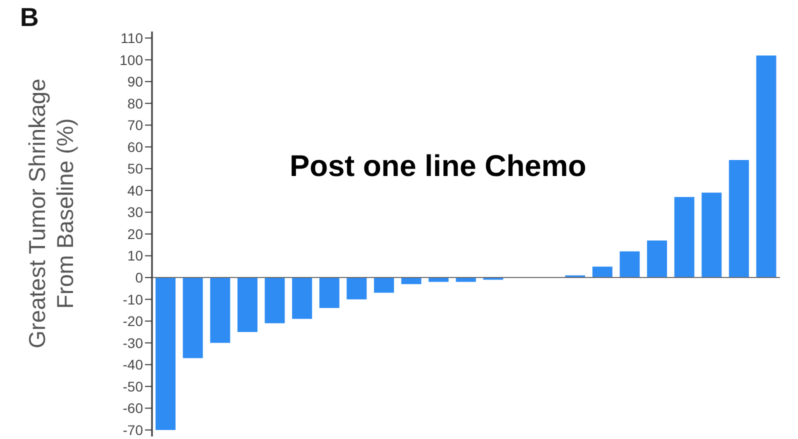  Describe the element at coordinates (135, 103) in the screenshot. I see `y-tick-label: 80` at that location.